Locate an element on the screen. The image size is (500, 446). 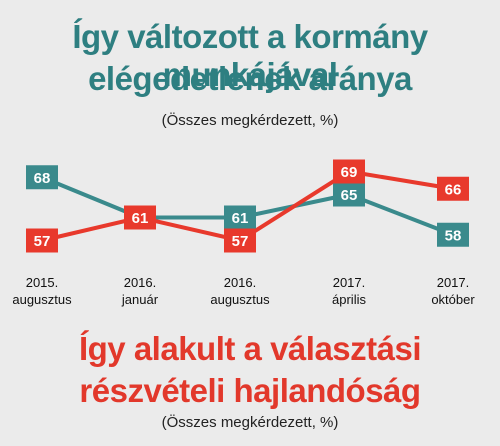
chart-title-teal-line2: elégedetlenek aránya is located at coordinates (250, 78).